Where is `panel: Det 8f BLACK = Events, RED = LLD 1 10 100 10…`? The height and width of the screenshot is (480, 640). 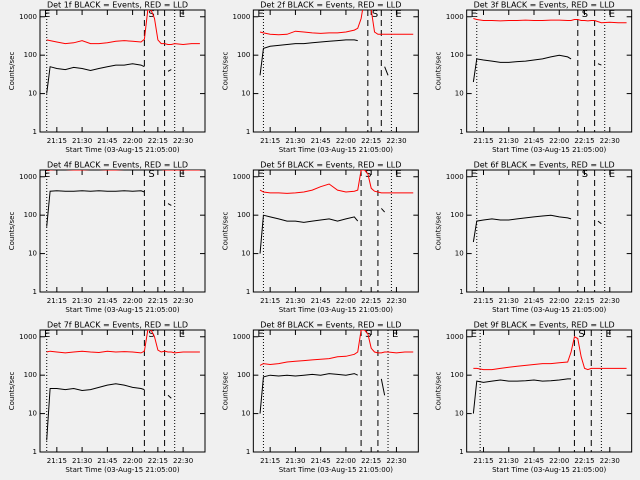
panel: Det 8f BLACK = Events, RED = LLD 1 10 100 10… is located at coordinates (320, 397).